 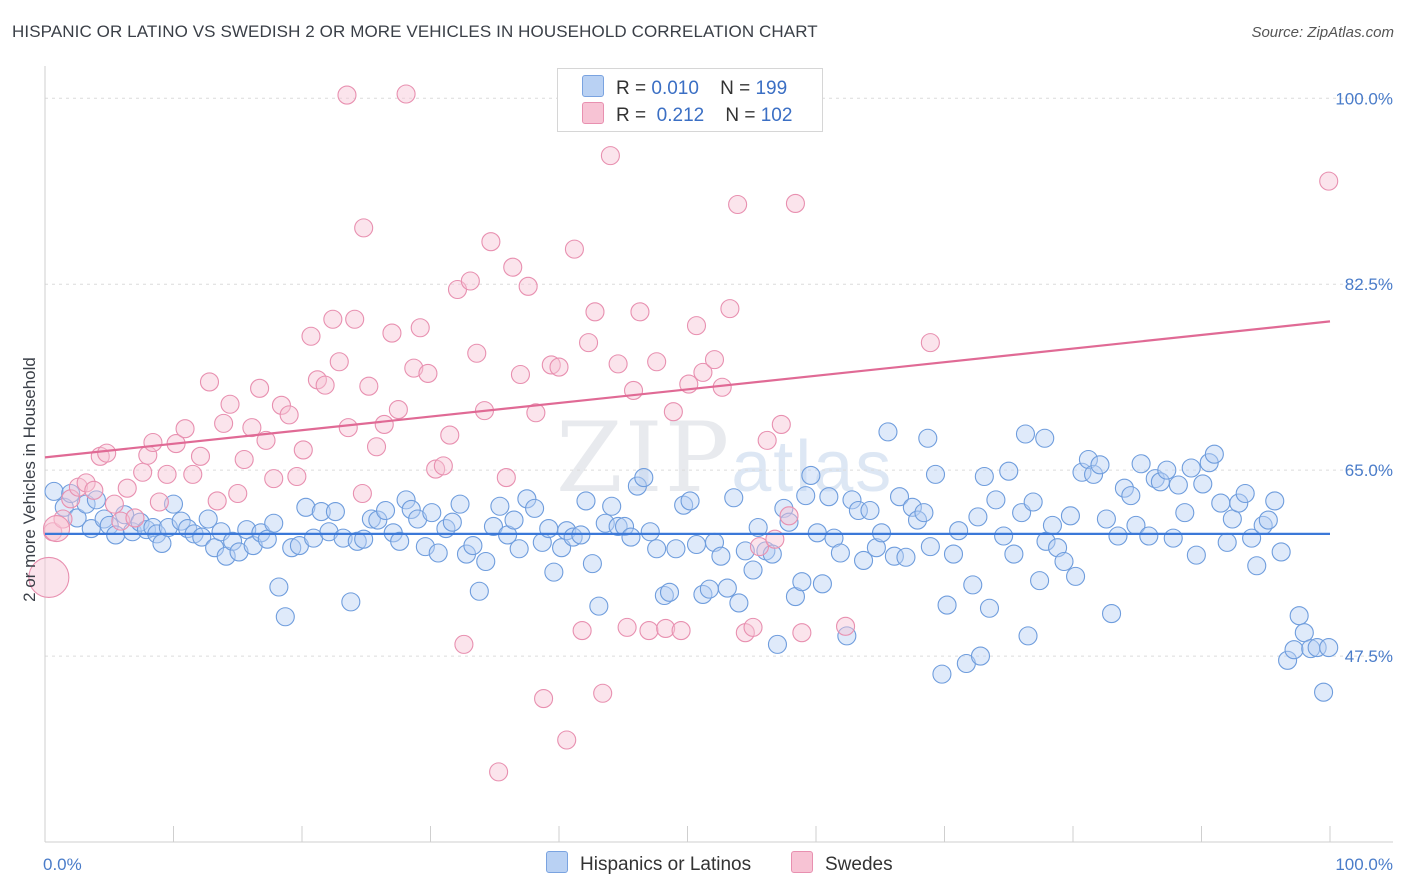 I want to click on legend-r-value: 0.010, so click(x=675, y=88).